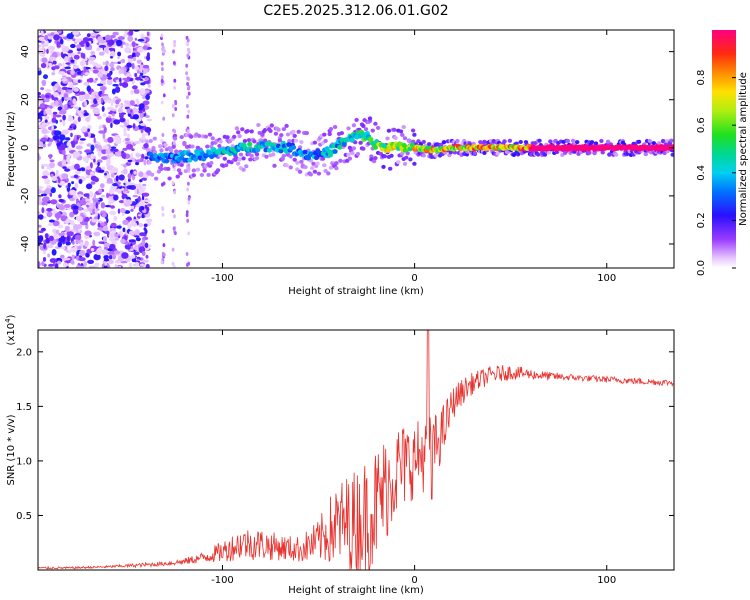 The height and width of the screenshot is (600, 750). Describe the element at coordinates (24, 516) in the screenshot. I see `y-tick-label: 0.5` at that location.